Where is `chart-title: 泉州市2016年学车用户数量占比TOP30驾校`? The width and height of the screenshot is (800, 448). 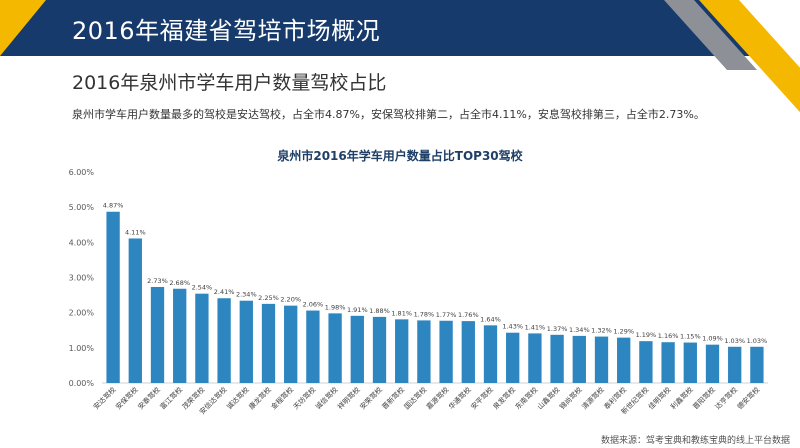 chart-title: 泉州市2016年学车用户数量占比TOP30驾校 is located at coordinates (400, 156).